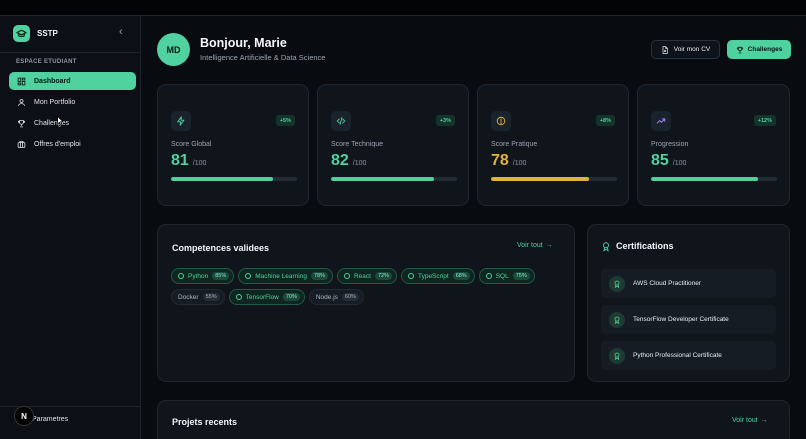 This screenshot has height=439, width=806. Describe the element at coordinates (605, 120) in the screenshot. I see `stat-delta: +8%` at that location.